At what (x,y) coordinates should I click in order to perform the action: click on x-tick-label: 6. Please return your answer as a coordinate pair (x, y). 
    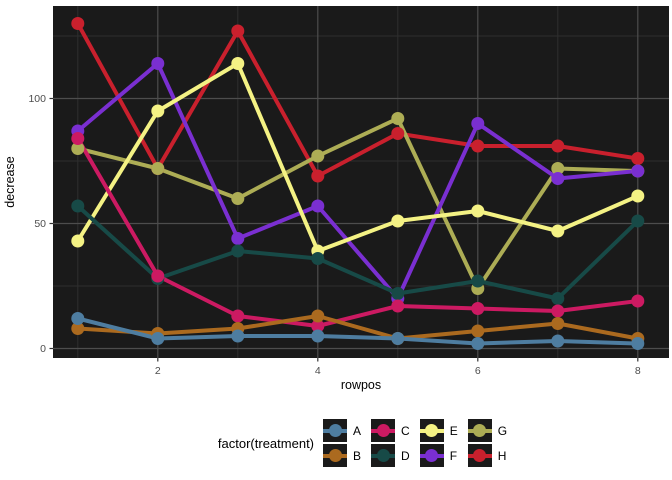
    Looking at the image, I should click on (478, 371).